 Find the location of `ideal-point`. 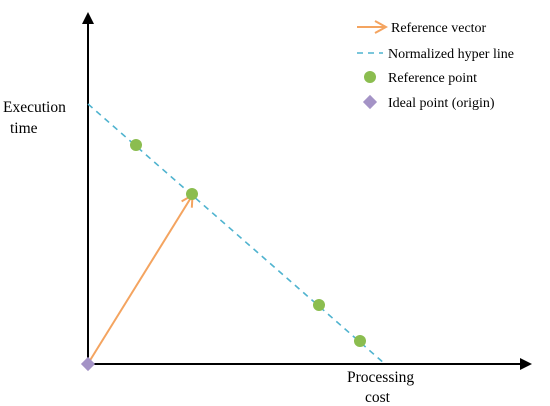

ideal-point is located at coordinates (88, 364).